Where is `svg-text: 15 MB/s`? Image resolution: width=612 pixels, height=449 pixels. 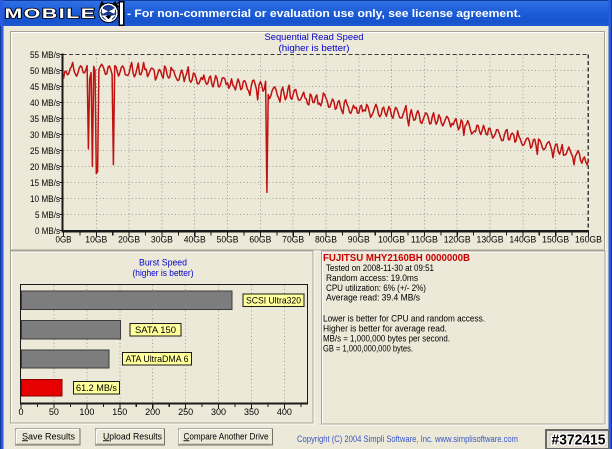 svg-text: 15 MB/s is located at coordinates (45, 183).